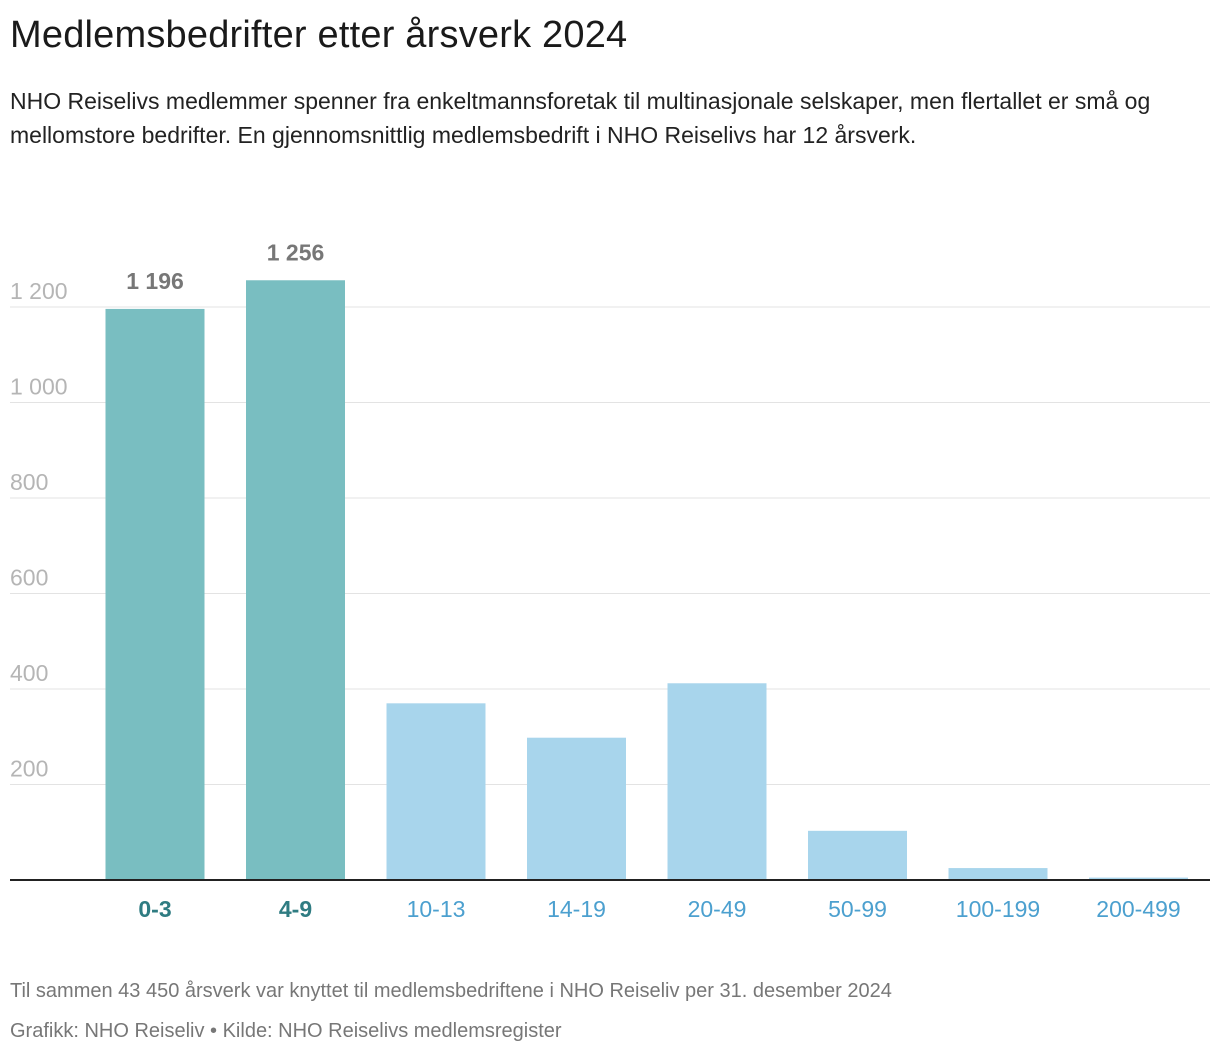 This screenshot has height=1060, width=1220. What do you see at coordinates (857, 909) in the screenshot?
I see `x-tick-label: 50-99` at bounding box center [857, 909].